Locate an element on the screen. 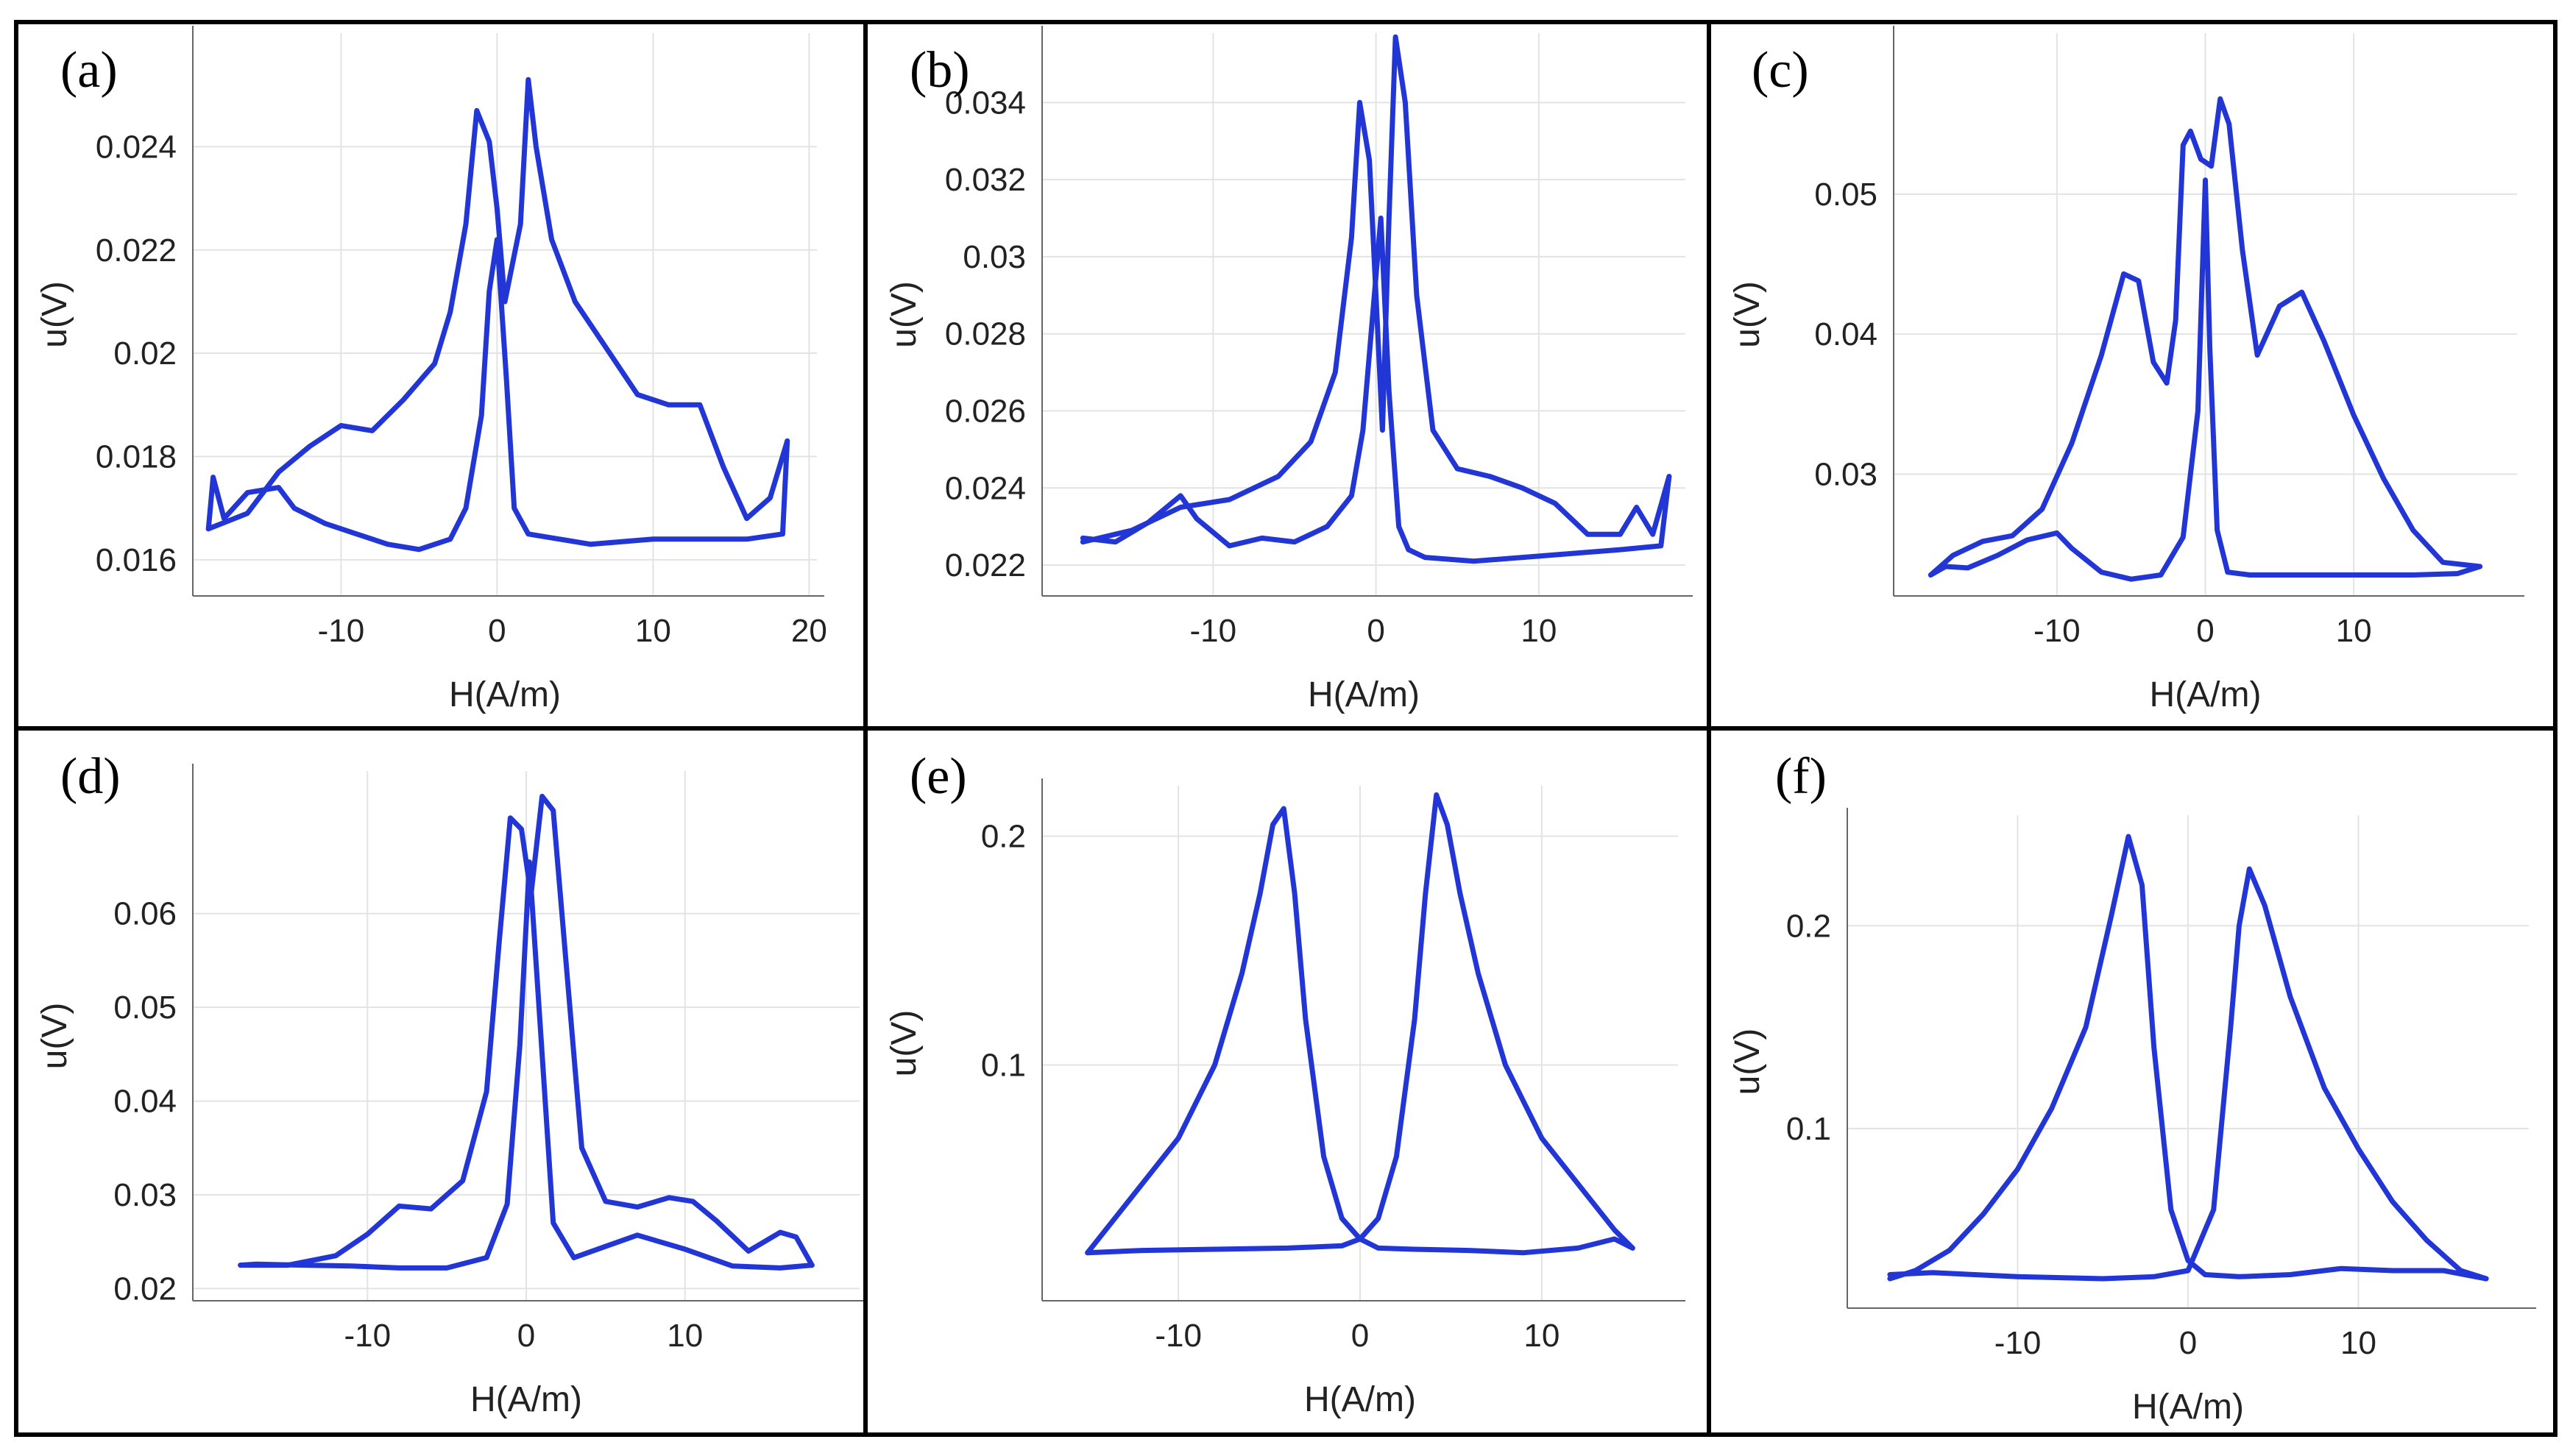  panel-c-xtick-label: -10 is located at coordinates (2057, 631).